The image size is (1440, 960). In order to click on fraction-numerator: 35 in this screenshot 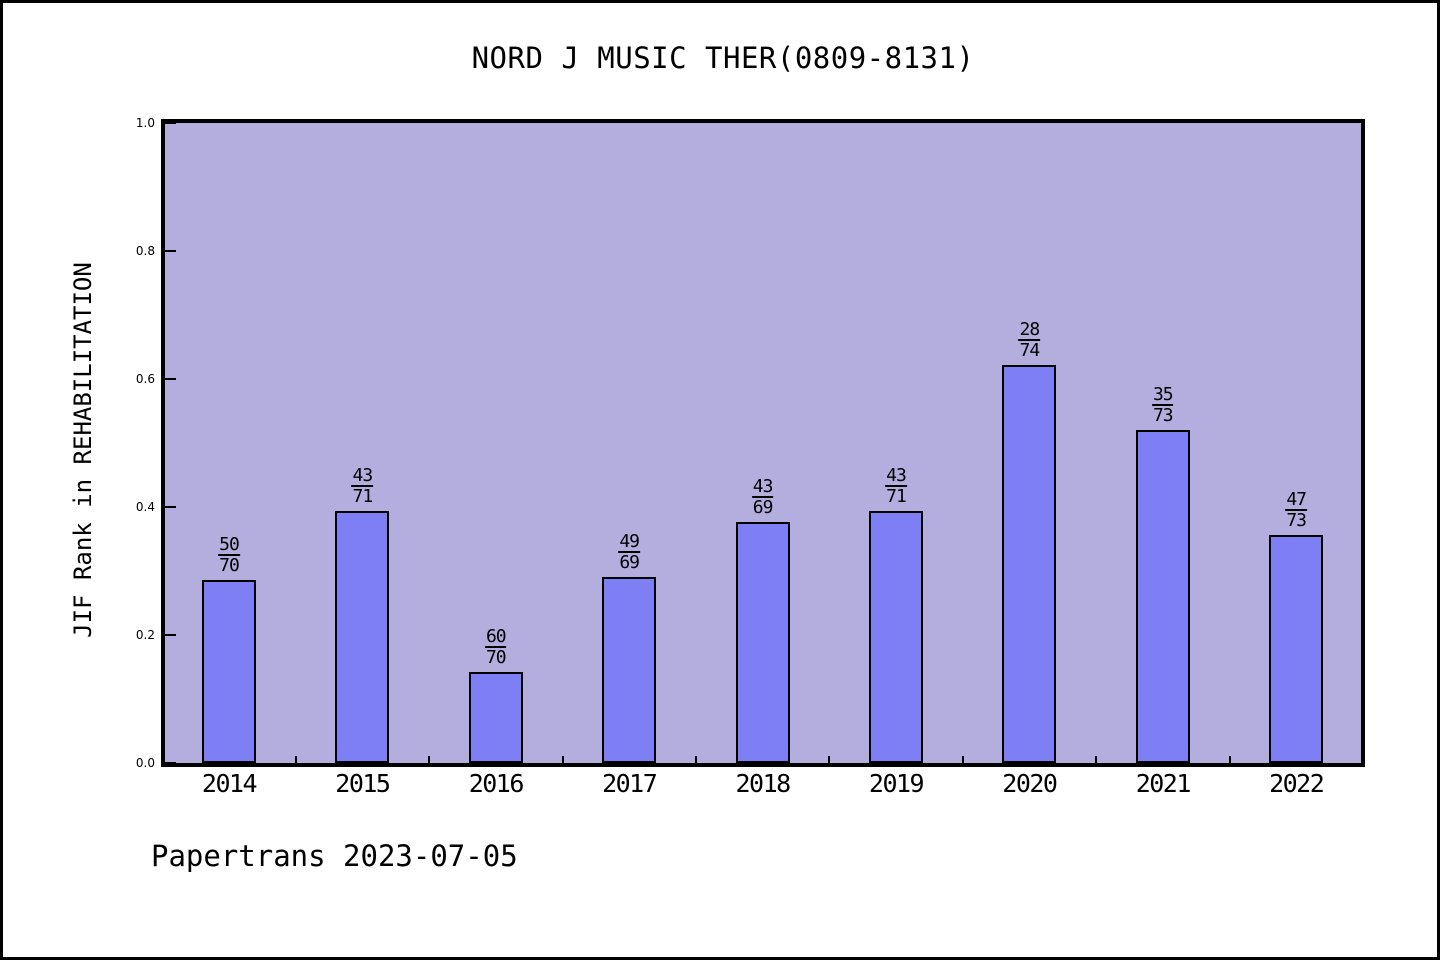, I will do `click(1162, 395)`.